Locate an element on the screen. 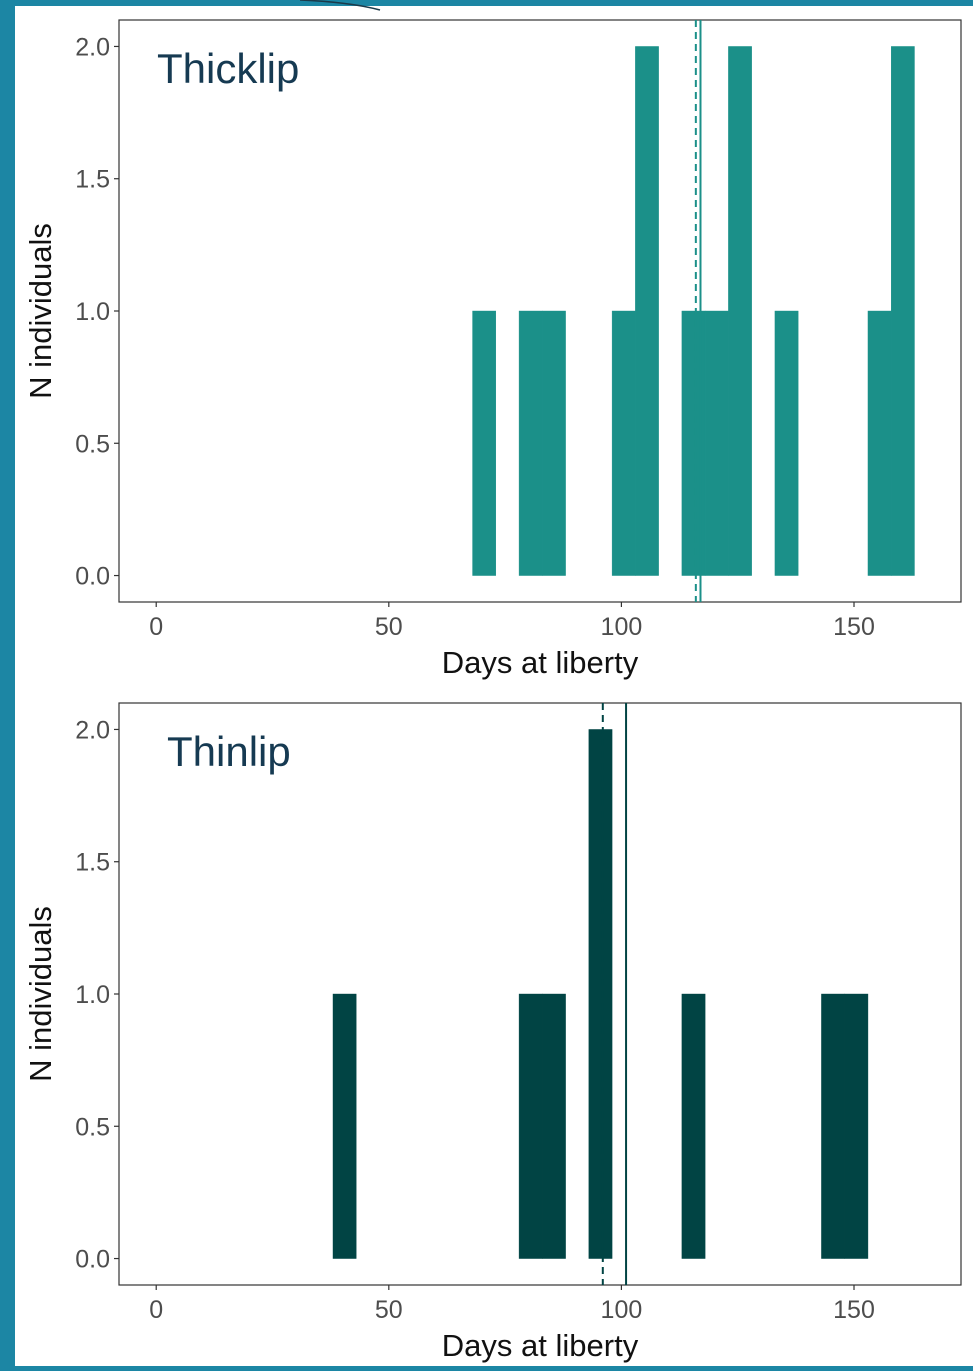 This screenshot has width=973, height=1371. thicklip-x-tick-label: 50 is located at coordinates (389, 627).